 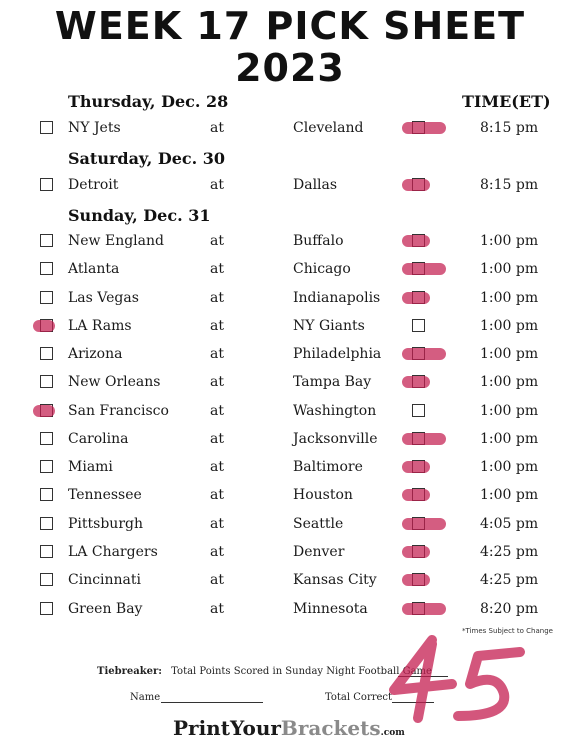 I want to click on game-row: LA Chargers at Denver 4:25 pm, so click(x=290, y=553).